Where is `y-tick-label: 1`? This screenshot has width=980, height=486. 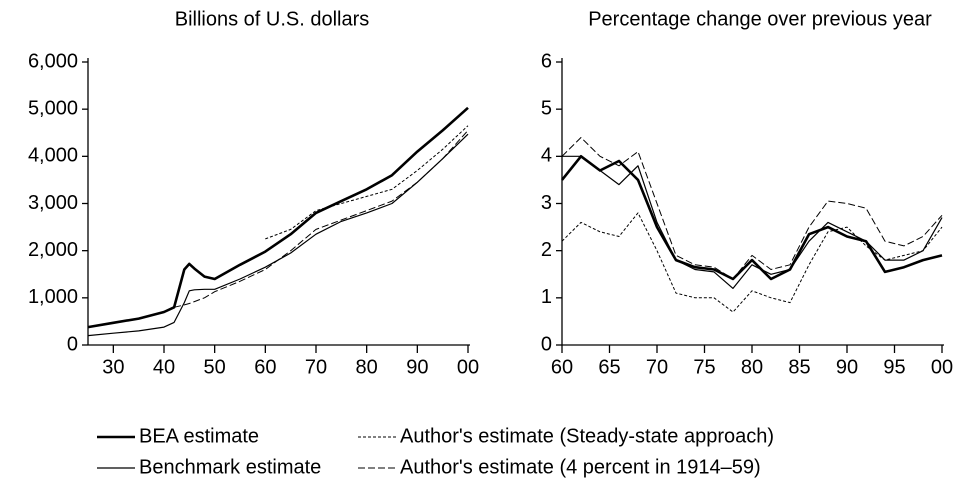 y-tick-label: 1 is located at coordinates (546, 297).